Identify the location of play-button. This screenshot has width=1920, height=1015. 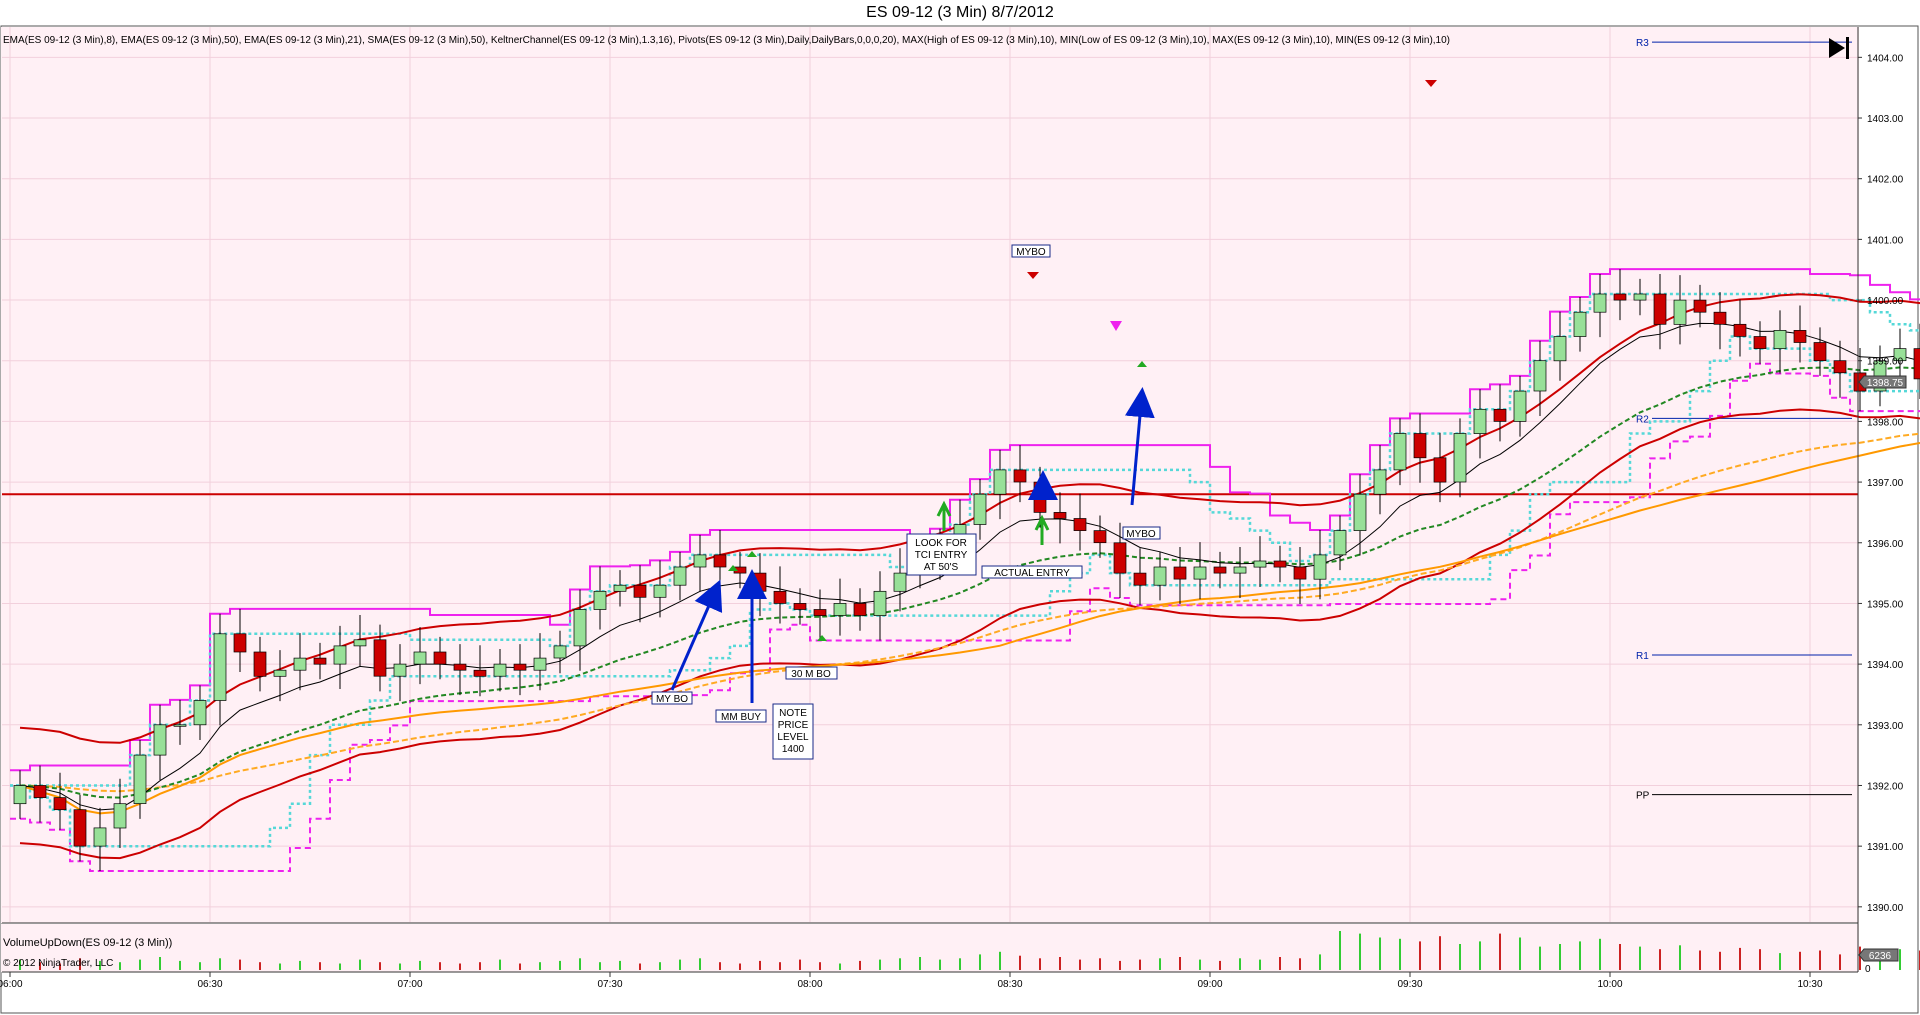
(1839, 48).